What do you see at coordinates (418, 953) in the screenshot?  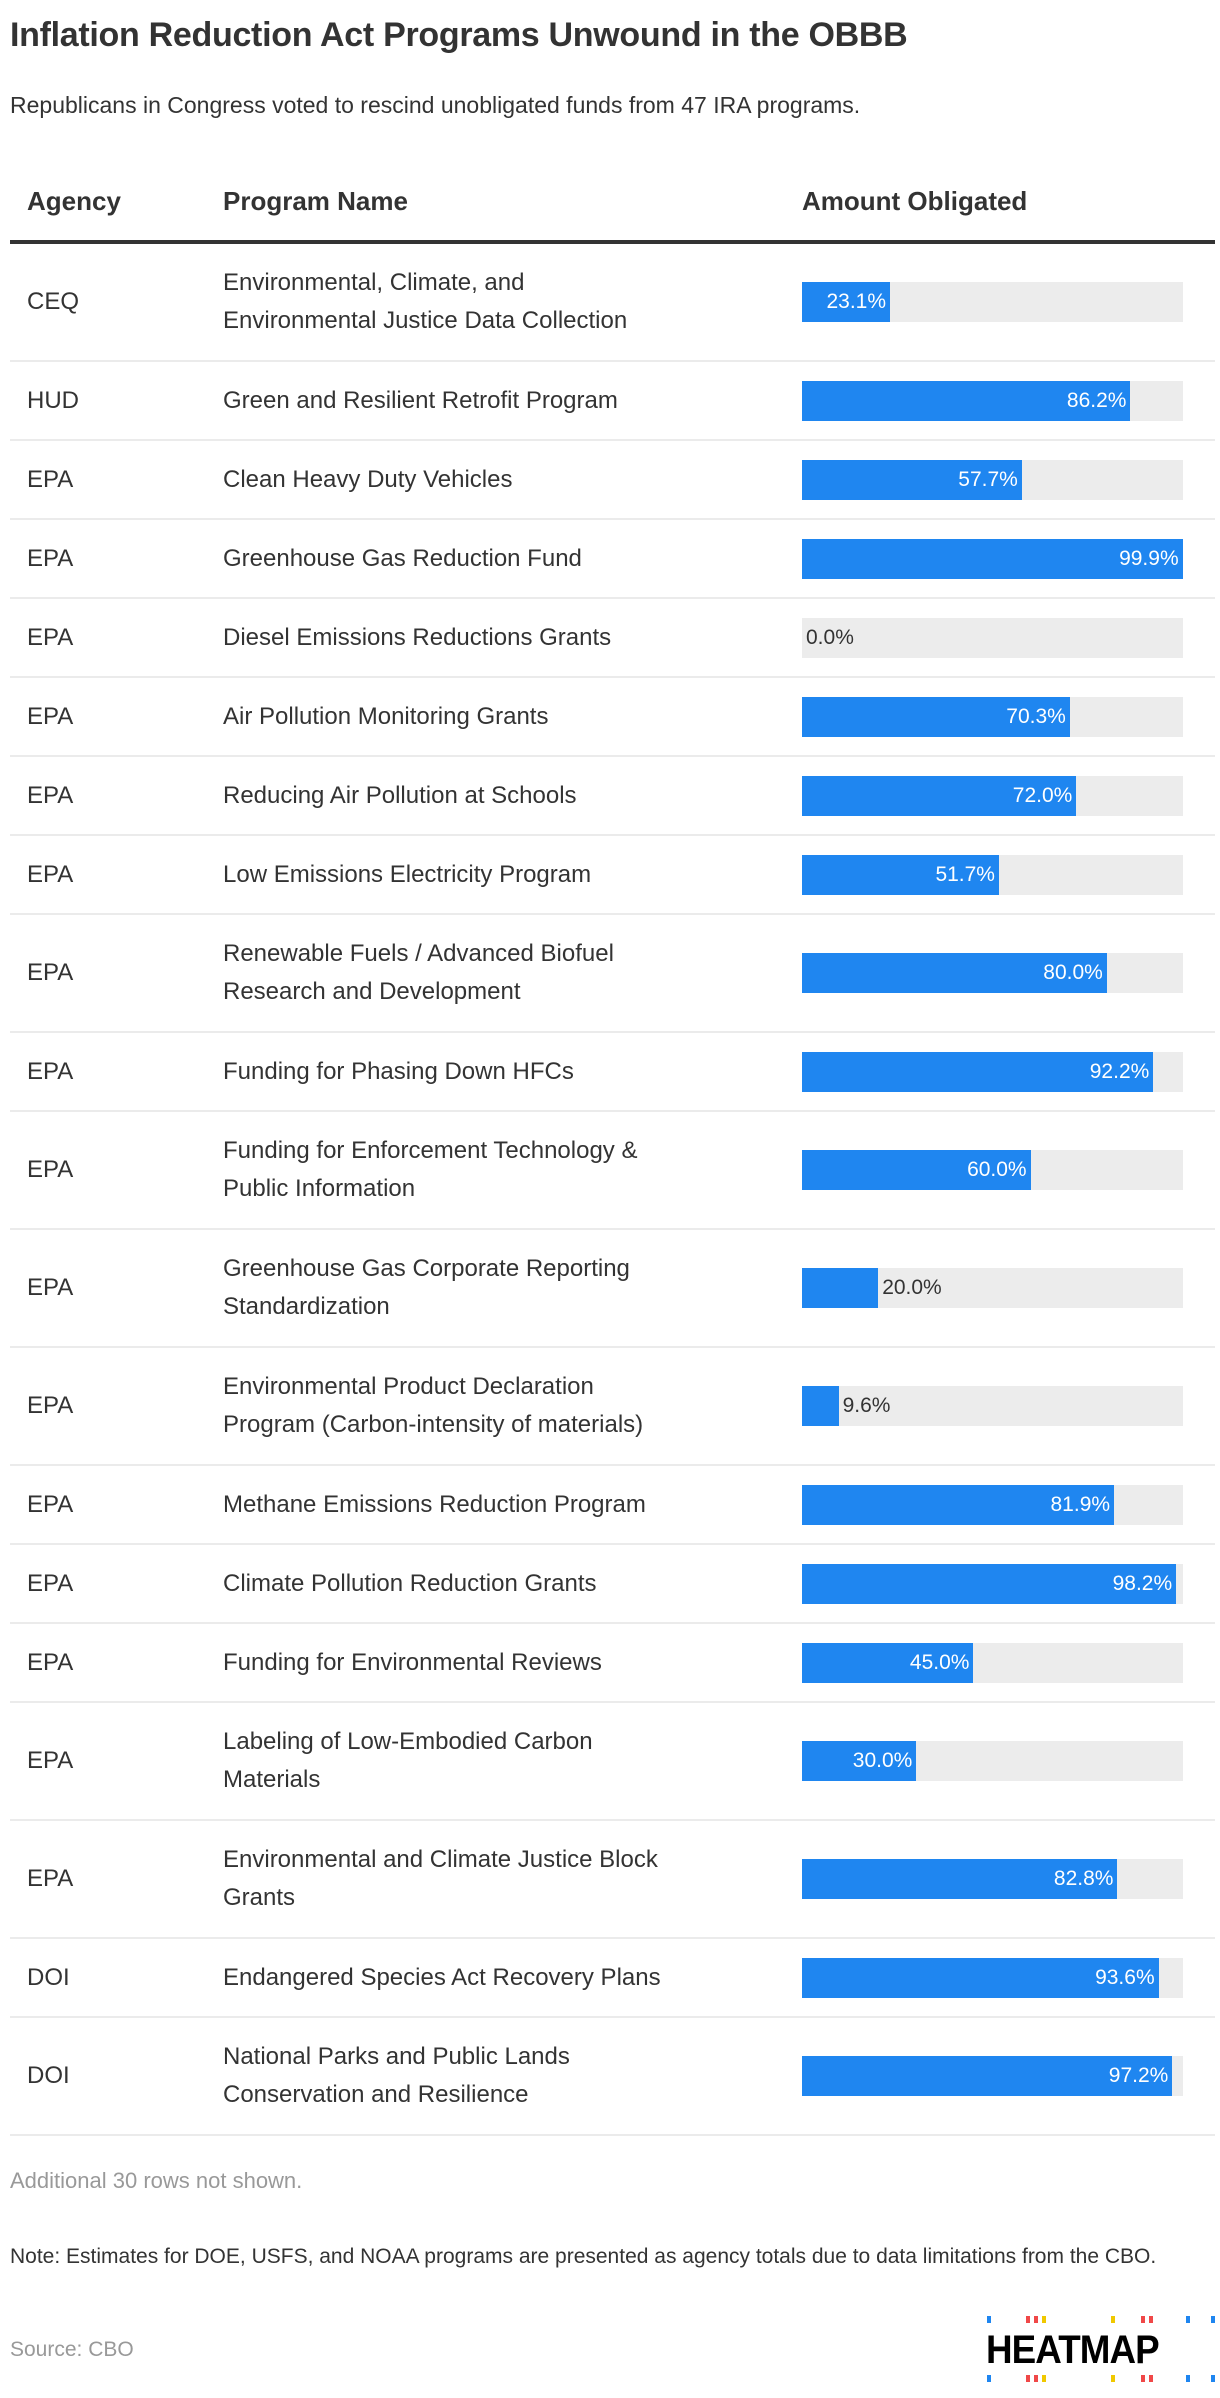 I see `program-name-line: Renewable Fuels / Advanced Biofuel` at bounding box center [418, 953].